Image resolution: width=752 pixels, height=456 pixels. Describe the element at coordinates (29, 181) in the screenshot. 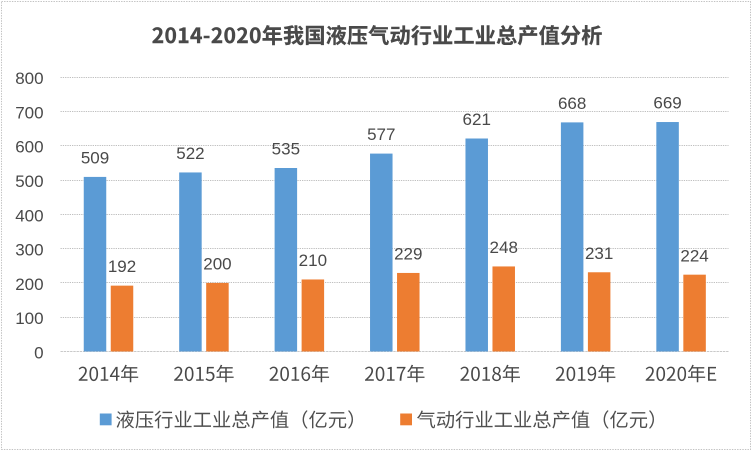

I see `svg-text: 500` at that location.